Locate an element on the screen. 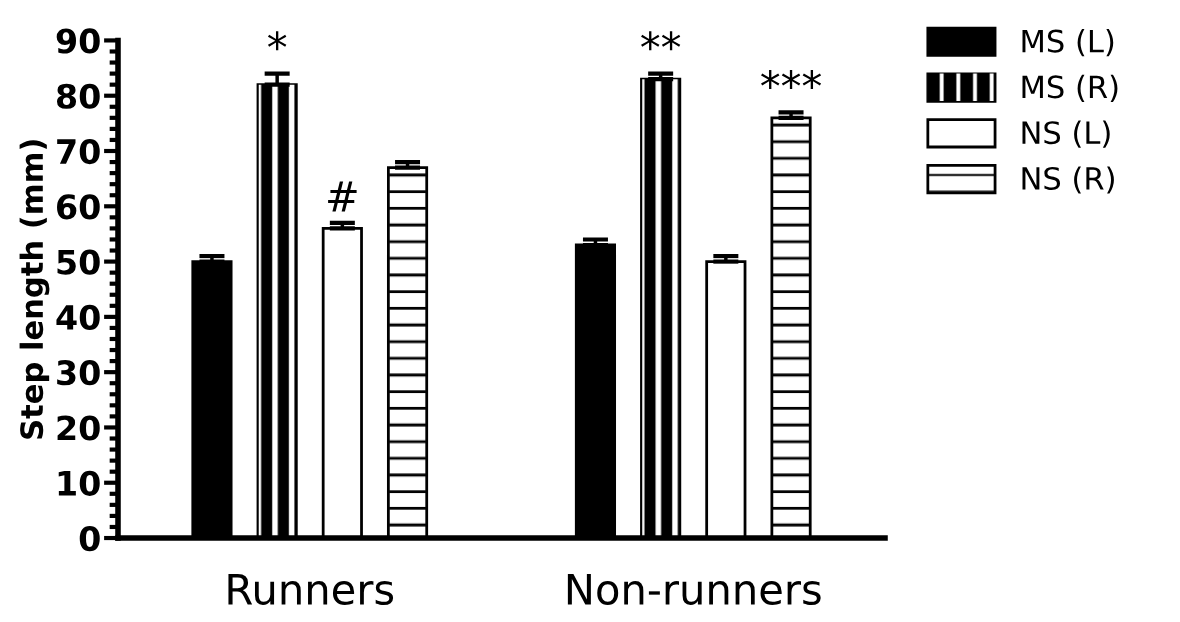 Image resolution: width=1180 pixels, height=622 pixels. y-tick-label: 10 is located at coordinates (79, 483).